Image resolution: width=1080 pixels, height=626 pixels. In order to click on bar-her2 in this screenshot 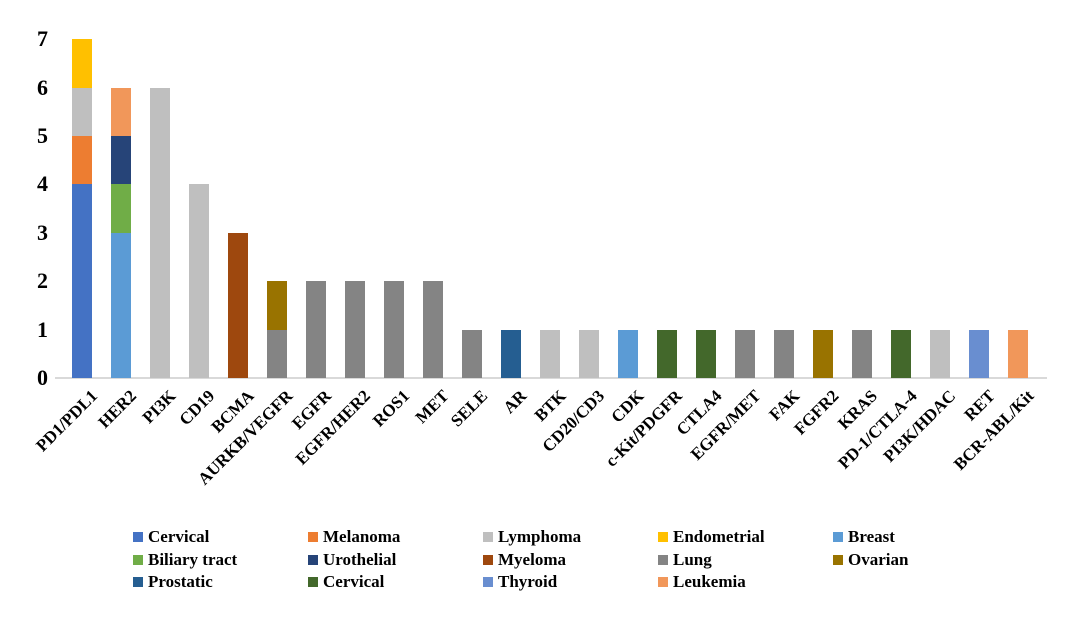, I will do `click(120, 232)`.